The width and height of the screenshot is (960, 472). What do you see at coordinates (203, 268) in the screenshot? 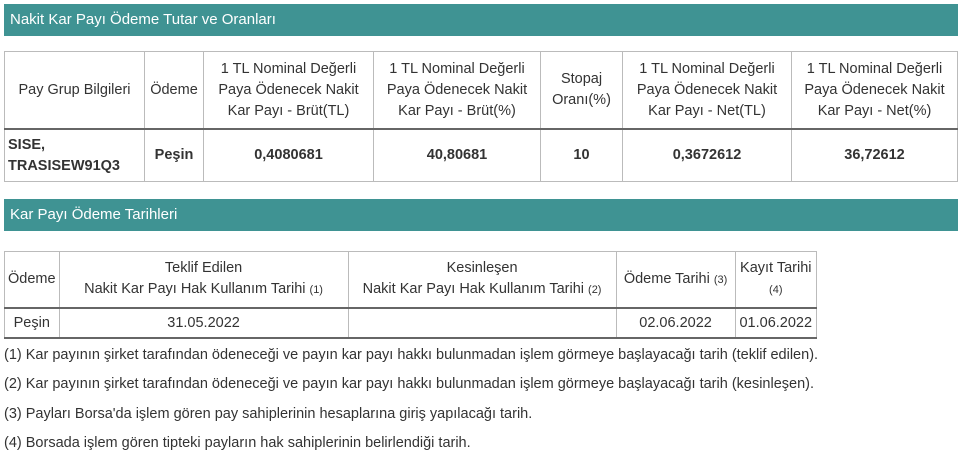
I see `header-line1: Teklif Edilen` at bounding box center [203, 268].